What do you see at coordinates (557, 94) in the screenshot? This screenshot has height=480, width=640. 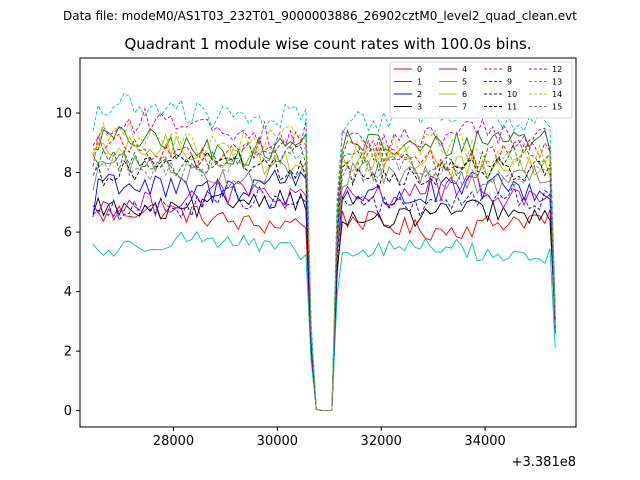 I see `legend-label-14: 14` at bounding box center [557, 94].